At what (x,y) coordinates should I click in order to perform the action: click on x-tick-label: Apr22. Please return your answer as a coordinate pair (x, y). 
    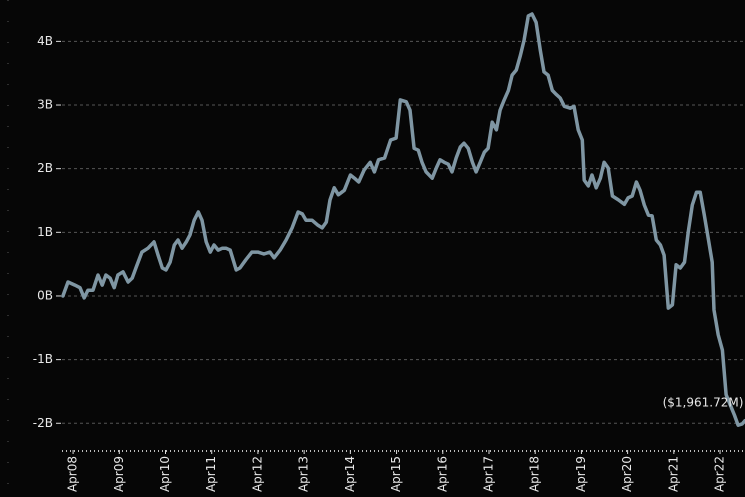
    Looking at the image, I should click on (720, 474).